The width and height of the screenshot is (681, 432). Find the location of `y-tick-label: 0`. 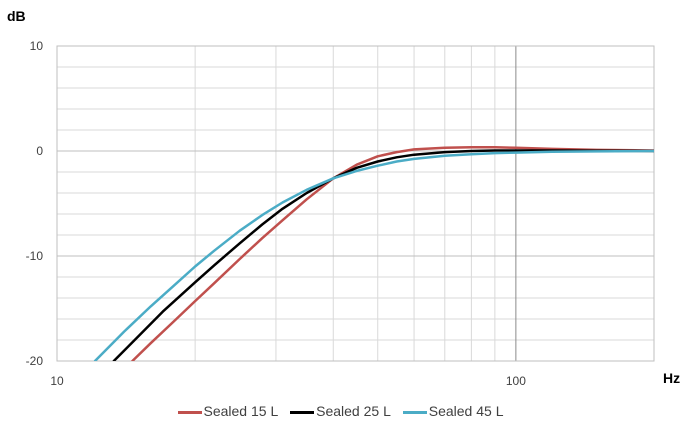

y-tick-label: 0 is located at coordinates (39, 151).